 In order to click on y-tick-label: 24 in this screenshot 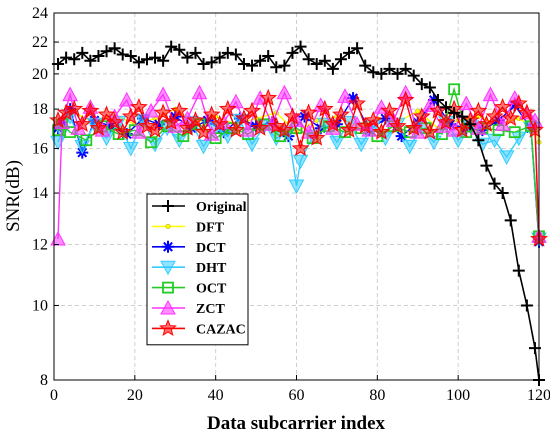, I will do `click(40, 13)`.